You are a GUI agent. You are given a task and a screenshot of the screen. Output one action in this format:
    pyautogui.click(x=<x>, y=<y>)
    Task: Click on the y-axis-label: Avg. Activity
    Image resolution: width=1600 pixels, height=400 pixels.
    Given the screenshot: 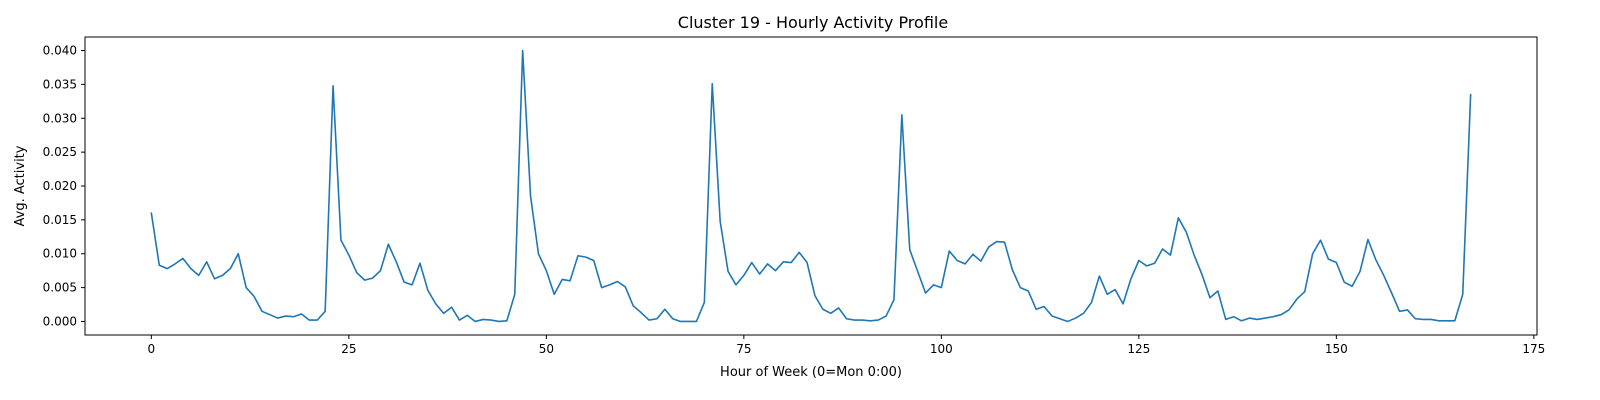 What is the action you would take?
    pyautogui.click(x=20, y=185)
    